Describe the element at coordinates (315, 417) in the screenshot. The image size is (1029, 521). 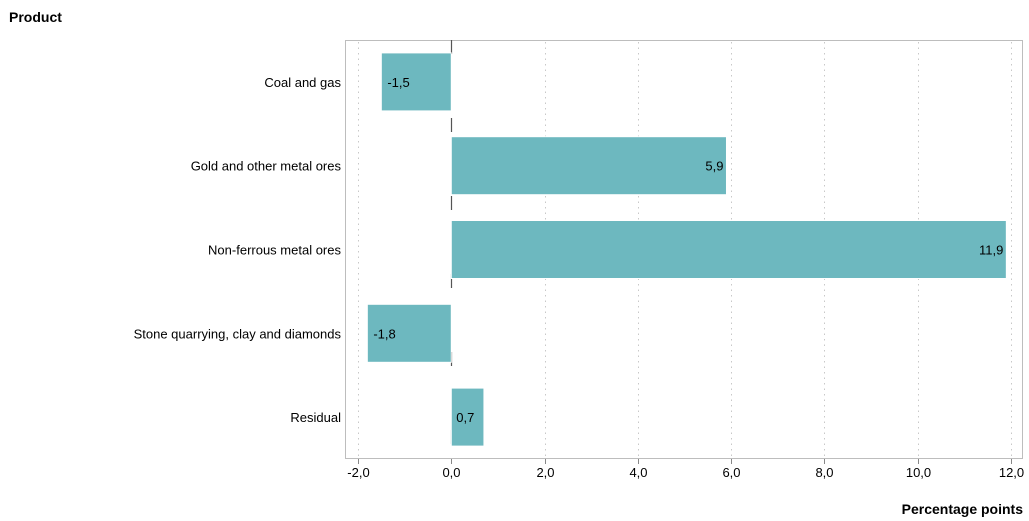
I see `category-label: Residual` at that location.